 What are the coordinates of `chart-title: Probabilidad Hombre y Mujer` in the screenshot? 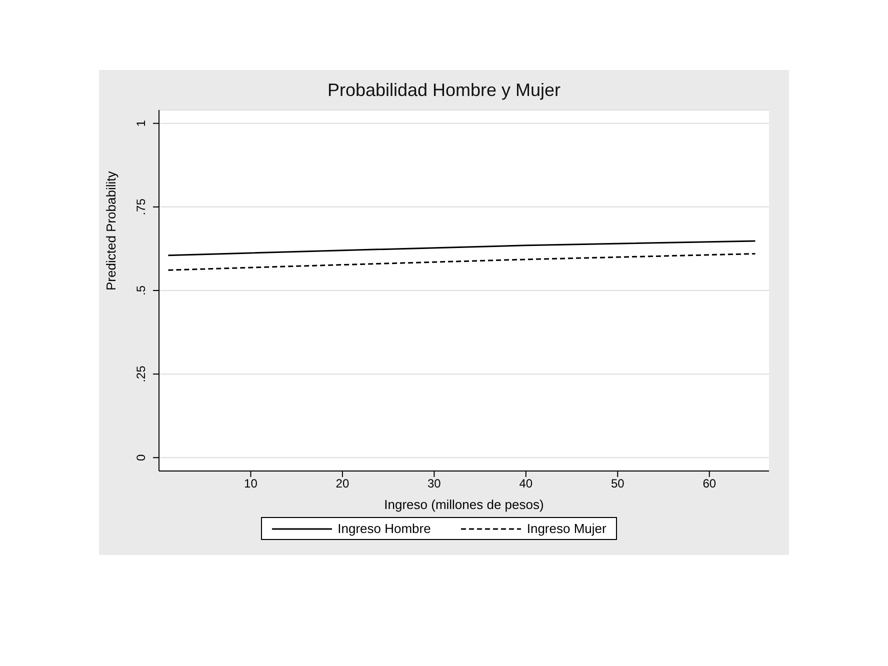 It's located at (444, 90).